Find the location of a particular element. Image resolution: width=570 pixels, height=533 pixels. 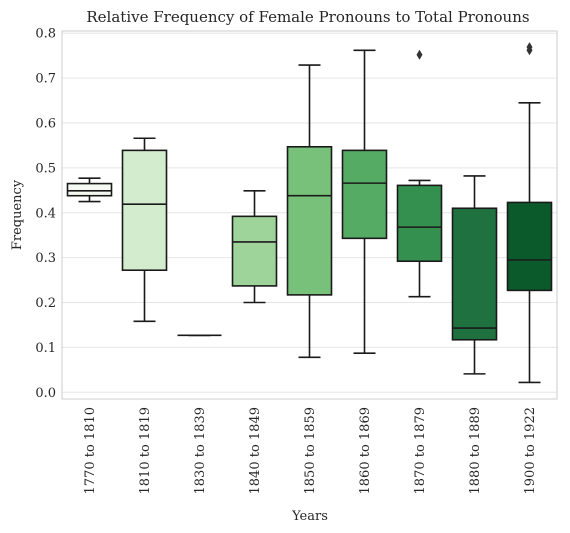

y-tick-label: 0.7 is located at coordinates (45, 79).